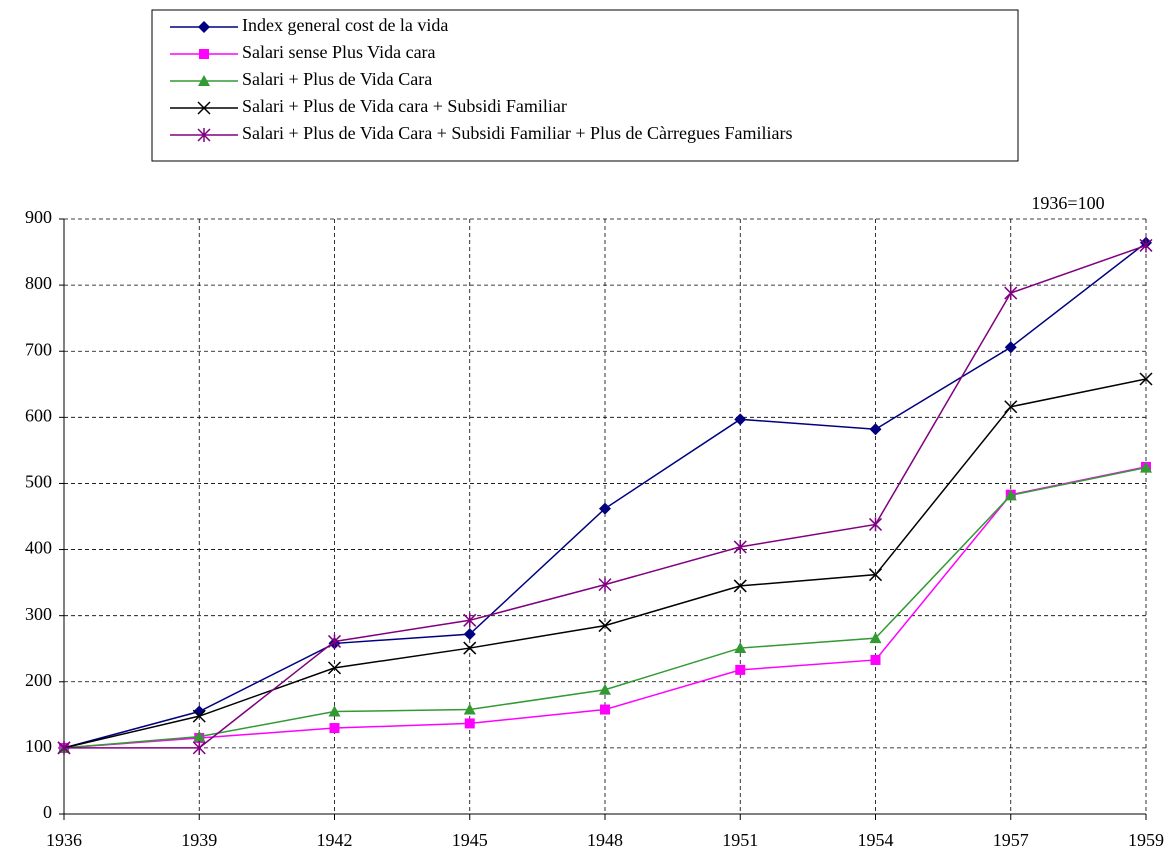 This screenshot has height=863, width=1173. What do you see at coordinates (38, 680) in the screenshot?
I see `y-tick-label: 200` at bounding box center [38, 680].